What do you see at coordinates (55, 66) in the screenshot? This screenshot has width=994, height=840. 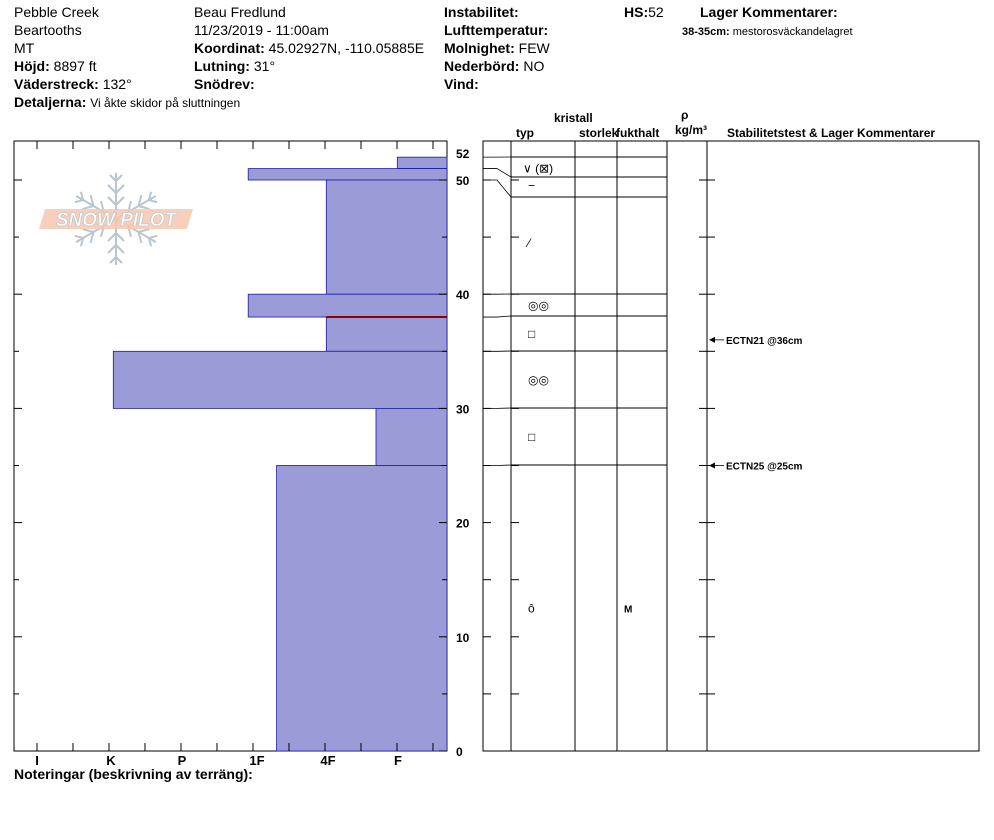 I see `elevation: Höjd: 8897 ft` at bounding box center [55, 66].